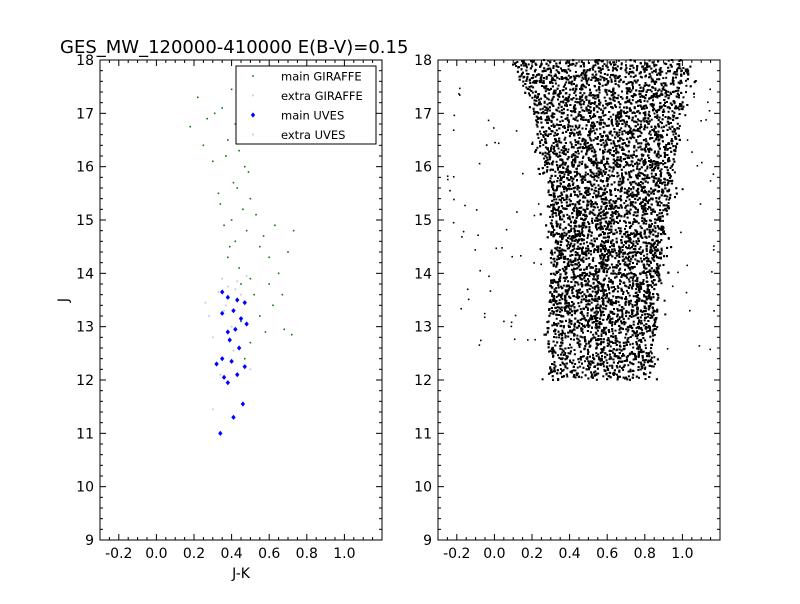 This screenshot has height=604, width=800. Describe the element at coordinates (85, 328) in the screenshot. I see `y-tick-label: 13` at that location.